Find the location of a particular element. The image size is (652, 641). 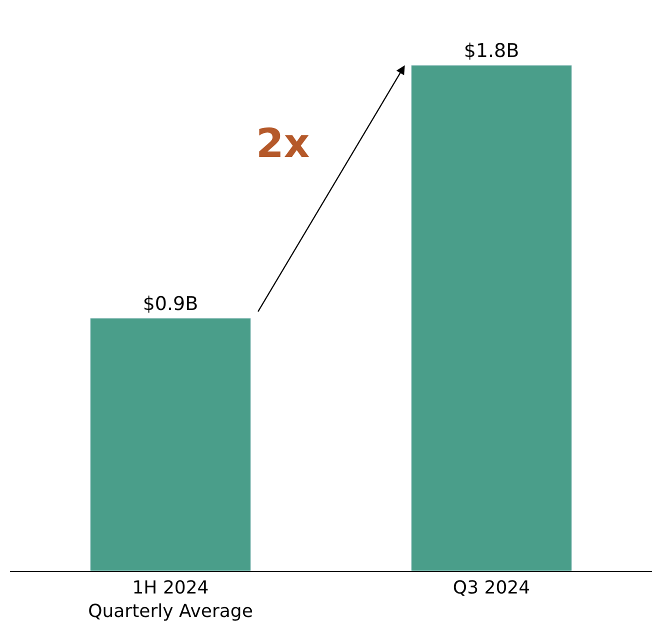

x-tick-label: Q3 2024 is located at coordinates (491, 588).